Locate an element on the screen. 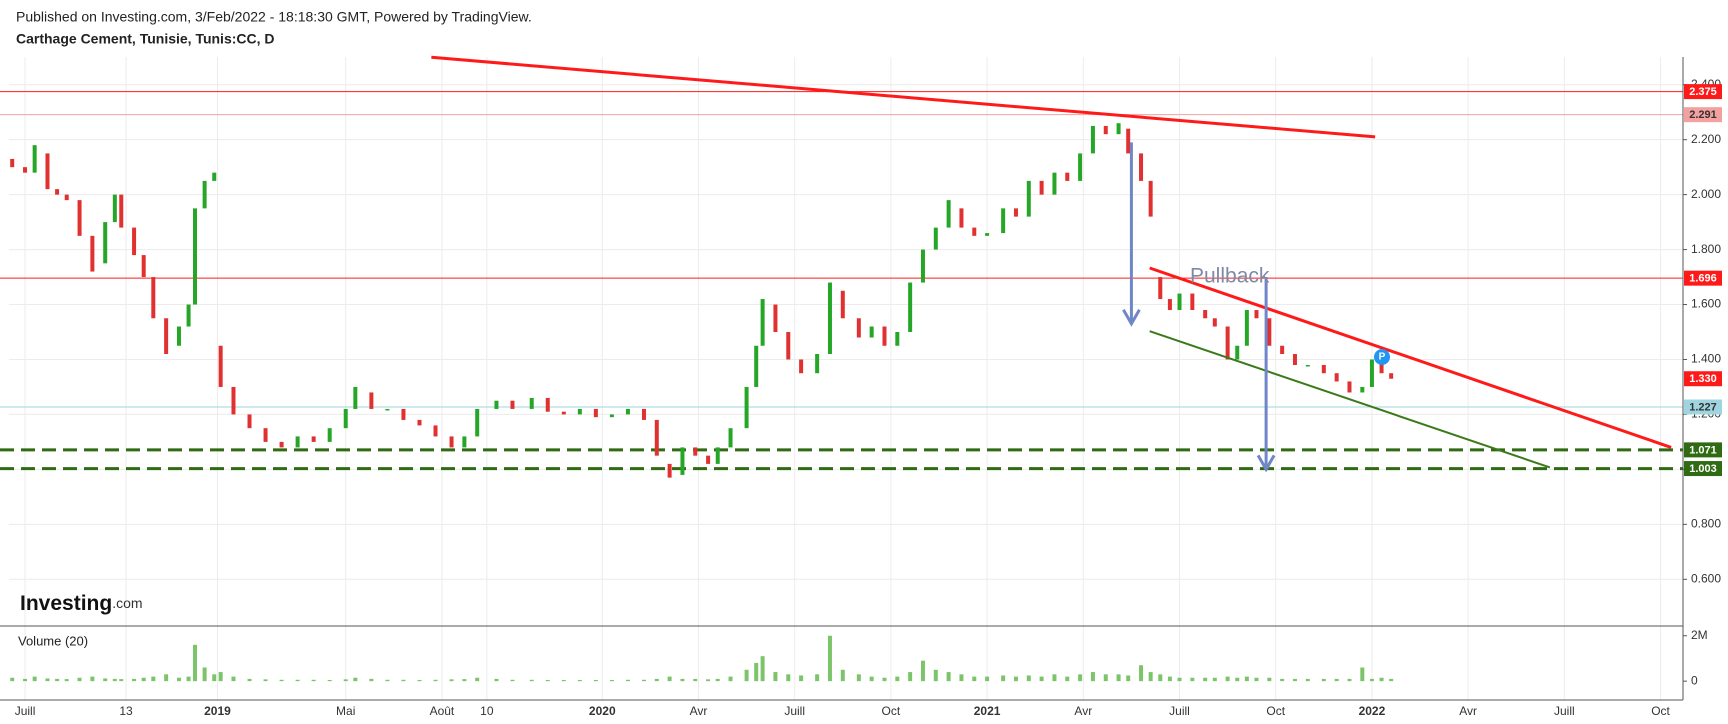 The image size is (1728, 724). y-tick-label: 1.600 is located at coordinates (1706, 304).